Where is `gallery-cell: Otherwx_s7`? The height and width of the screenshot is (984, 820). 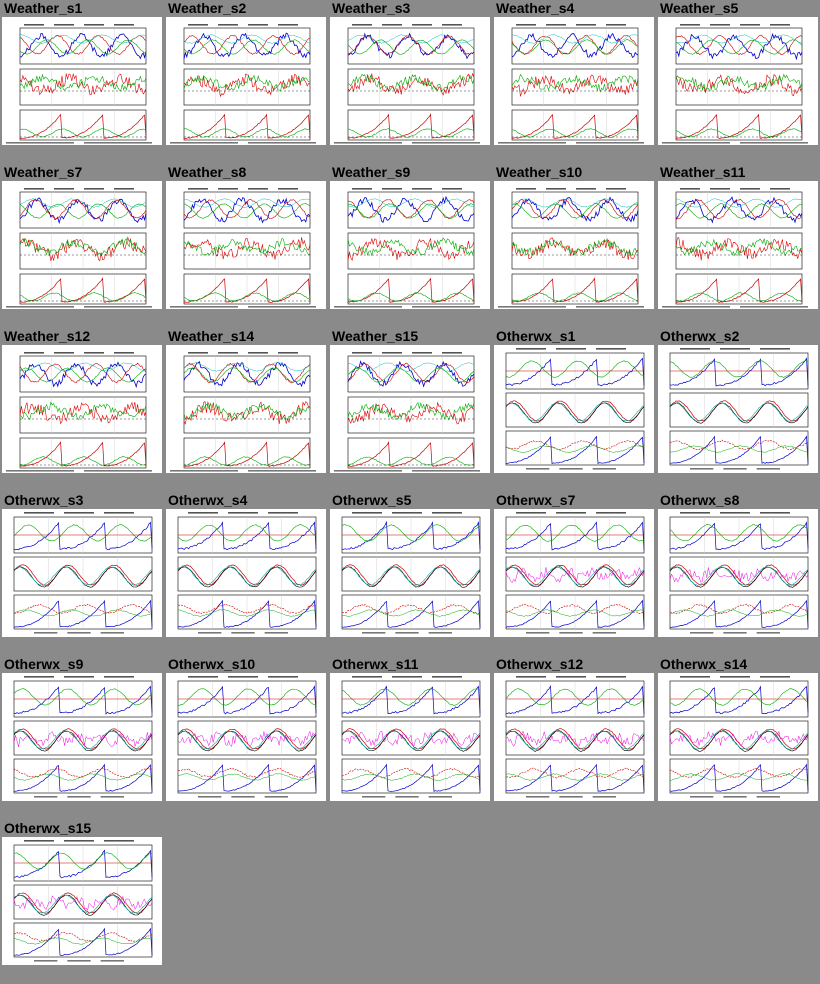
gallery-cell: Otherwx_s7 is located at coordinates (574, 564).